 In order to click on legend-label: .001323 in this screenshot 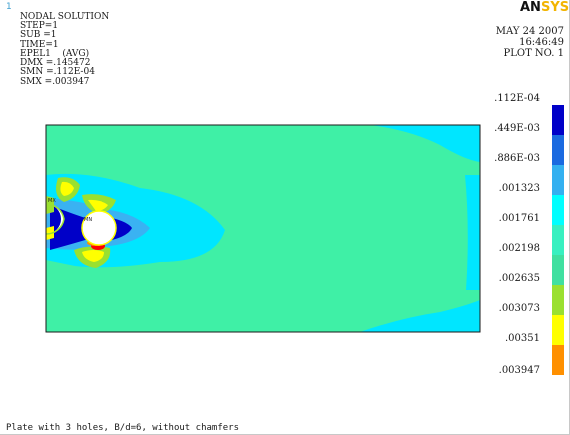, I will do `click(519, 188)`.